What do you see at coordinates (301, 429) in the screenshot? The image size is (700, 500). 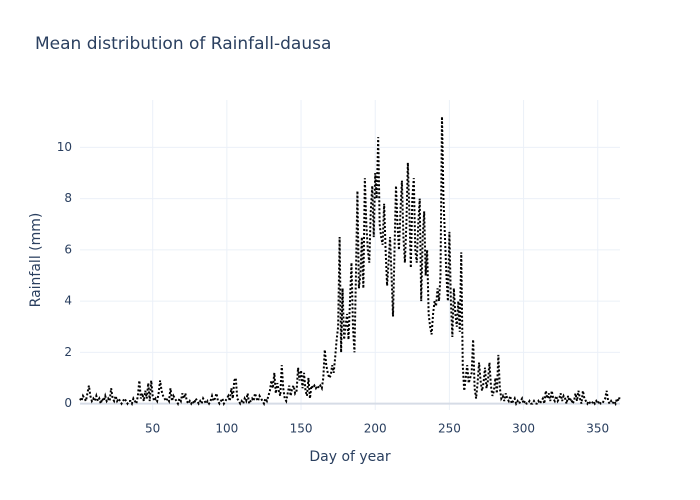 I see `x-tick-label: 150` at bounding box center [301, 429].